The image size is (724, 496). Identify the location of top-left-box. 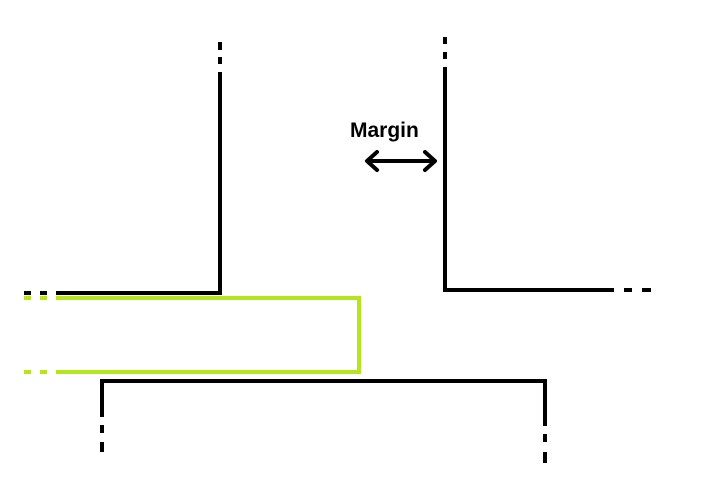
(123, 168).